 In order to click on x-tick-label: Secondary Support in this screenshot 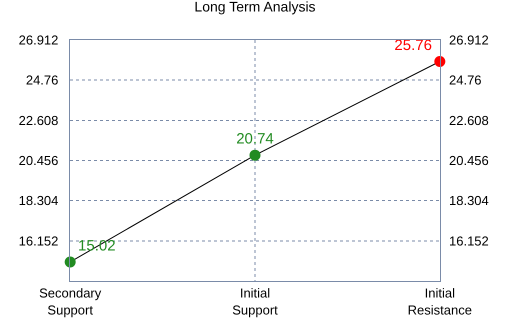, I will do `click(70, 302)`.